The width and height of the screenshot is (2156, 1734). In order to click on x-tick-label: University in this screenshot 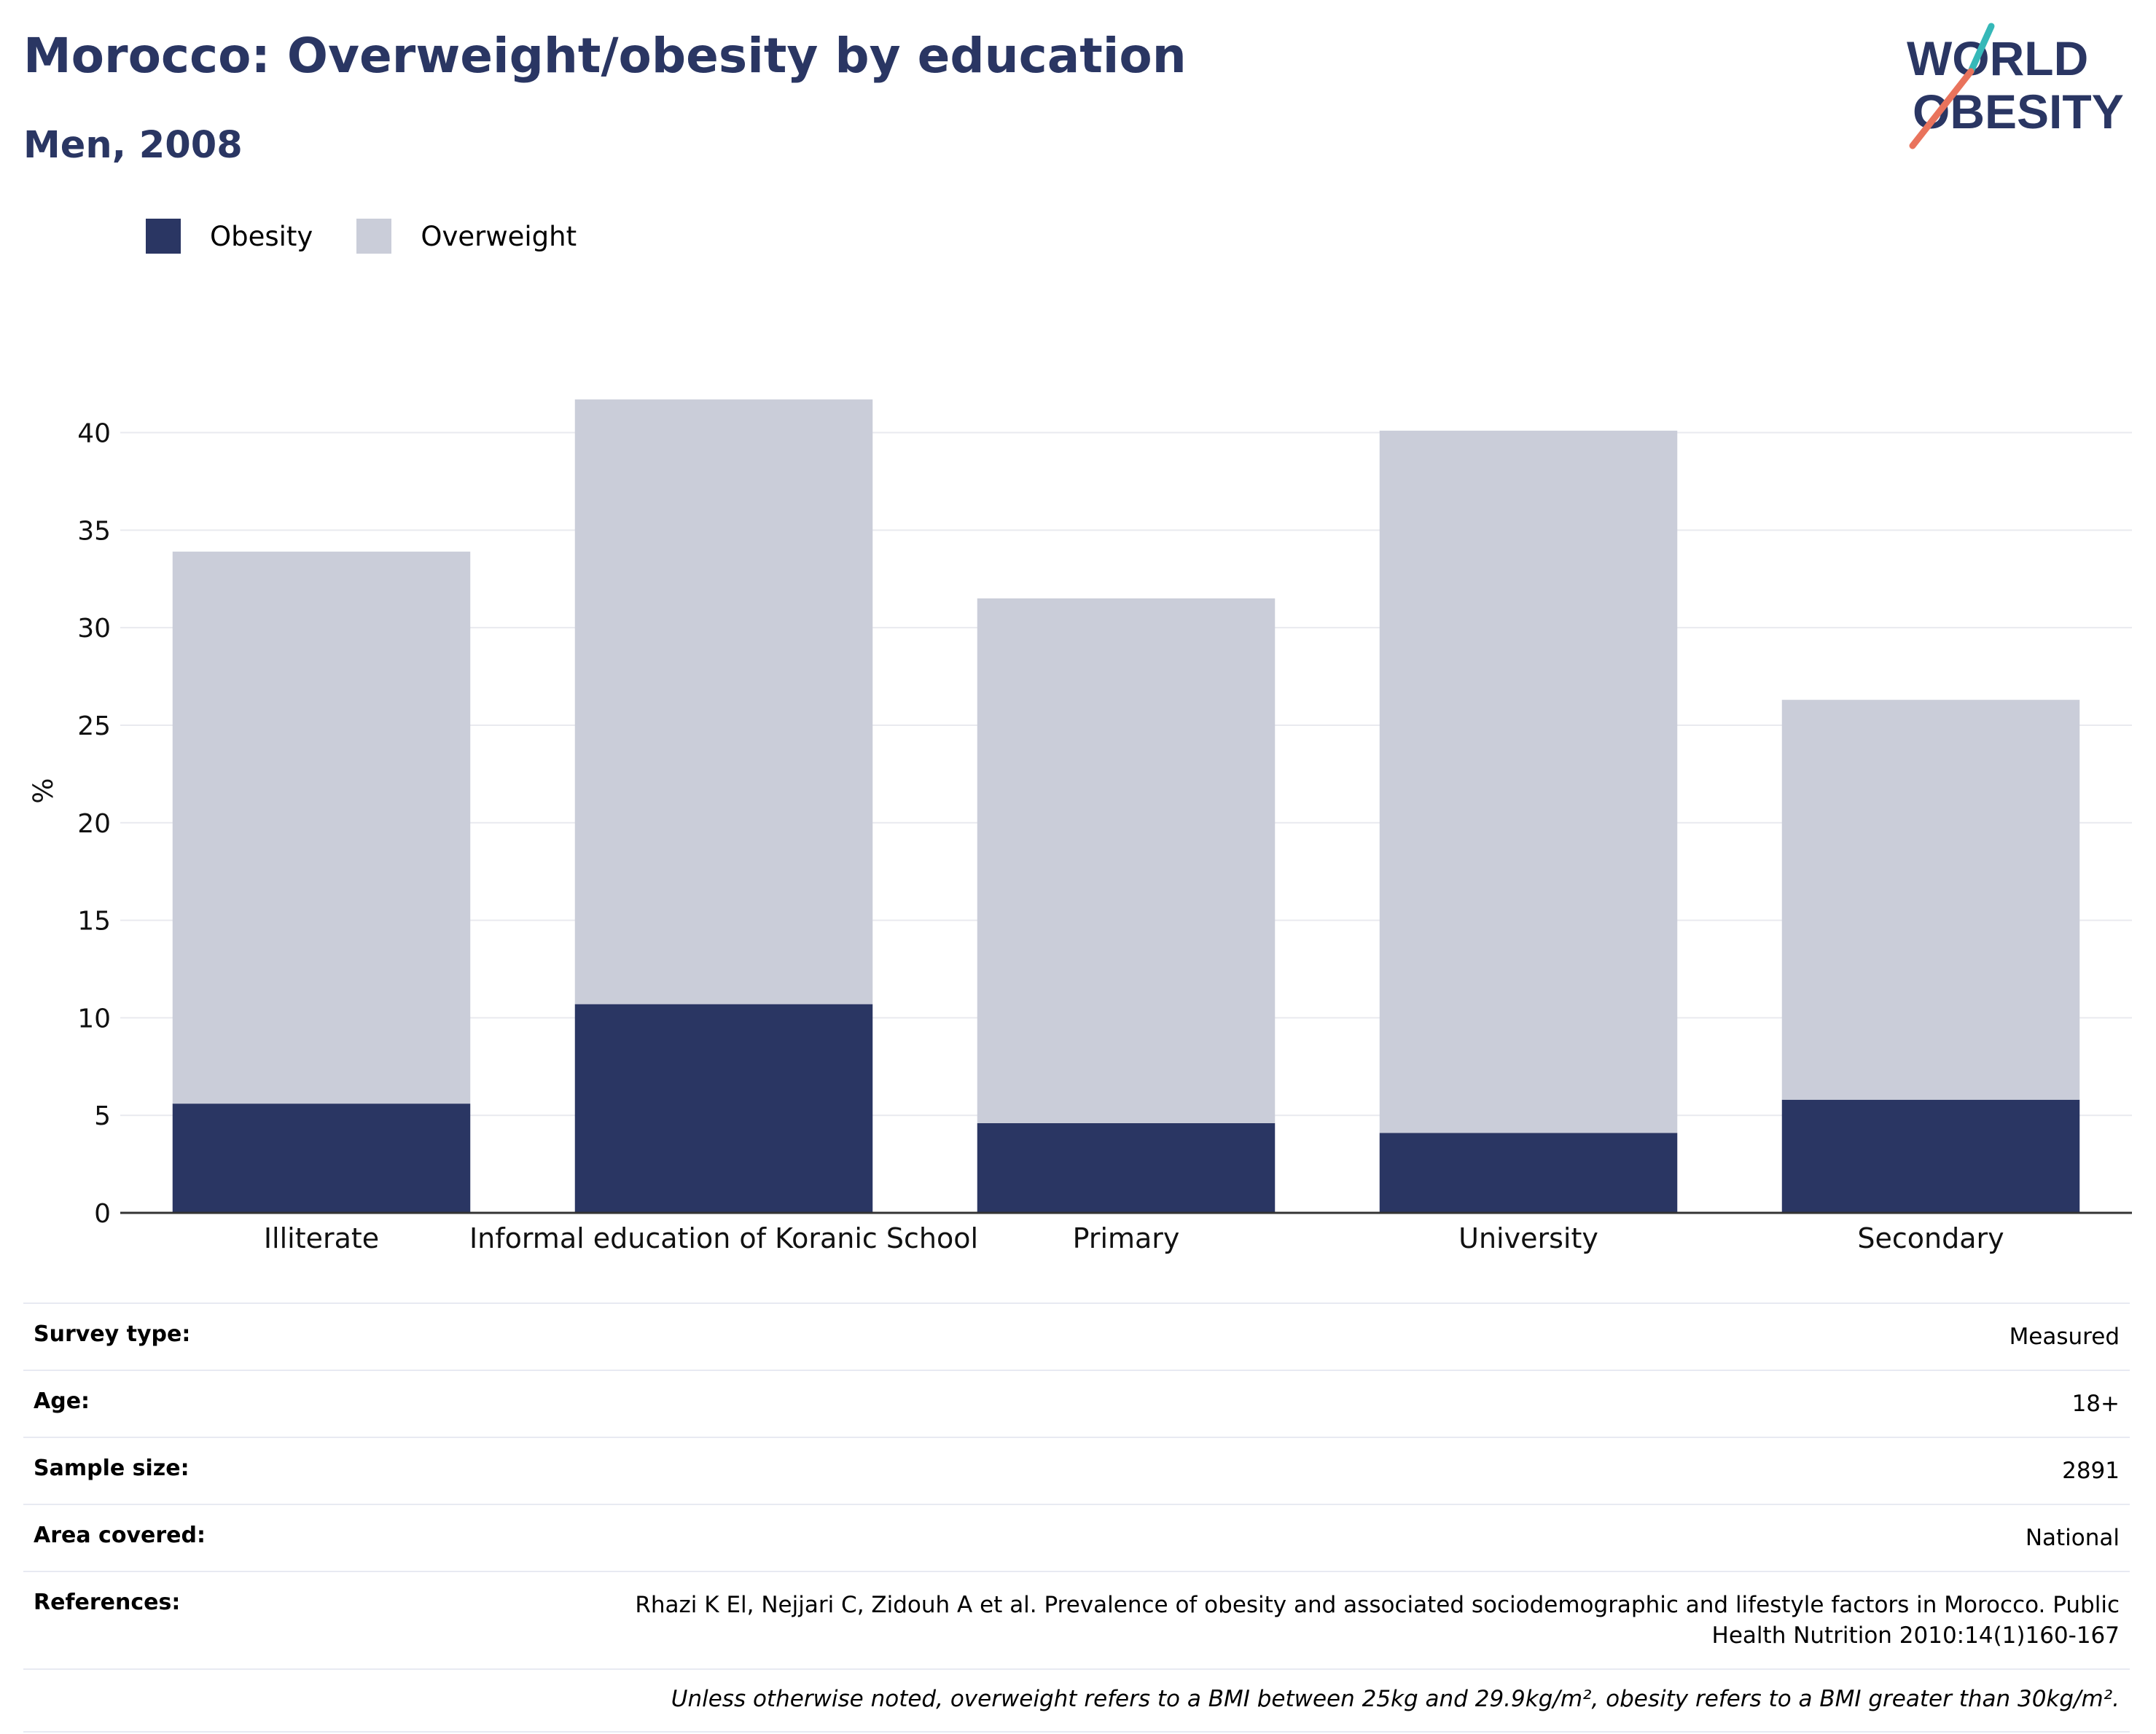, I will do `click(1528, 1238)`.